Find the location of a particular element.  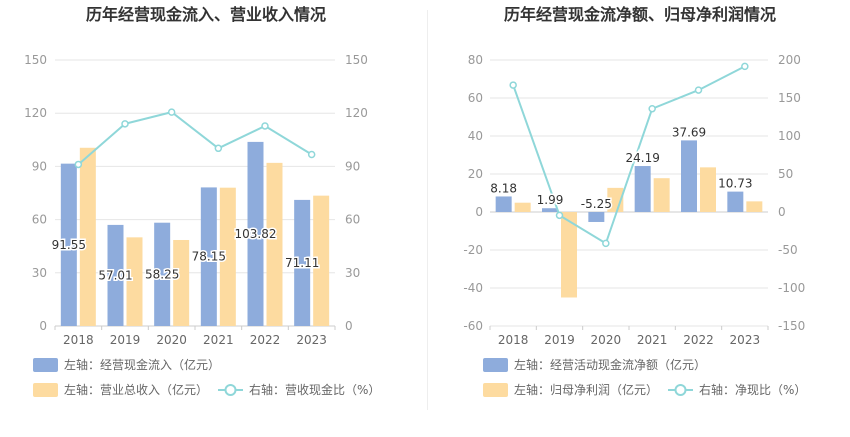

legend-item: 右轴：净现比（%） is located at coordinates (737, 389).